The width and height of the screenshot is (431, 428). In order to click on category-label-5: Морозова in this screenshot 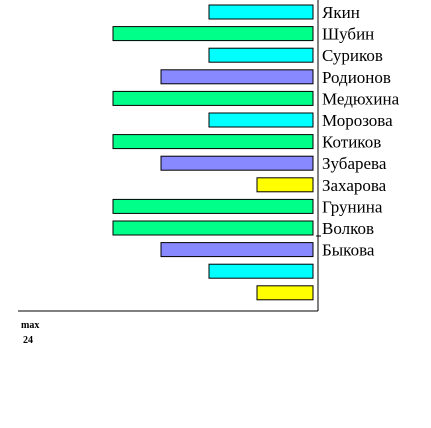, I will do `click(357, 120)`.